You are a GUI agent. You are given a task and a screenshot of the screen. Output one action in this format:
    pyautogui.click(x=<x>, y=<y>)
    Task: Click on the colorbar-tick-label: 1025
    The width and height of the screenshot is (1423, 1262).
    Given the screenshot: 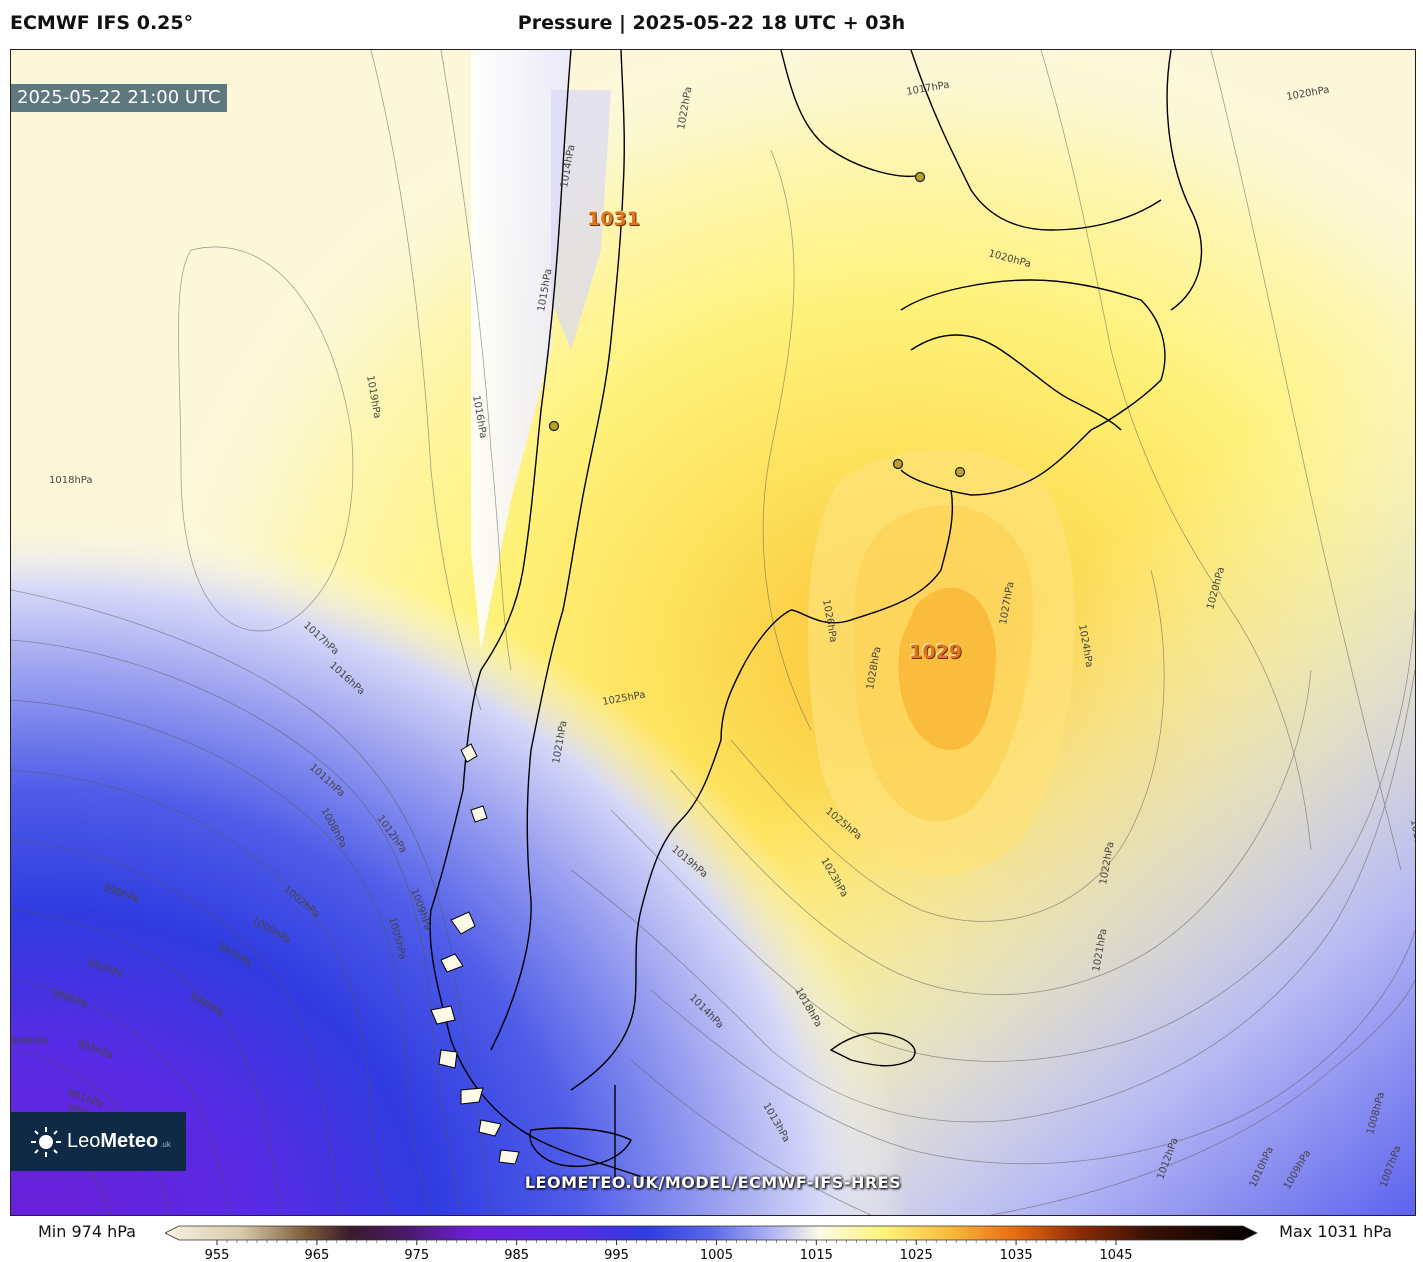 What is the action you would take?
    pyautogui.click(x=916, y=1255)
    